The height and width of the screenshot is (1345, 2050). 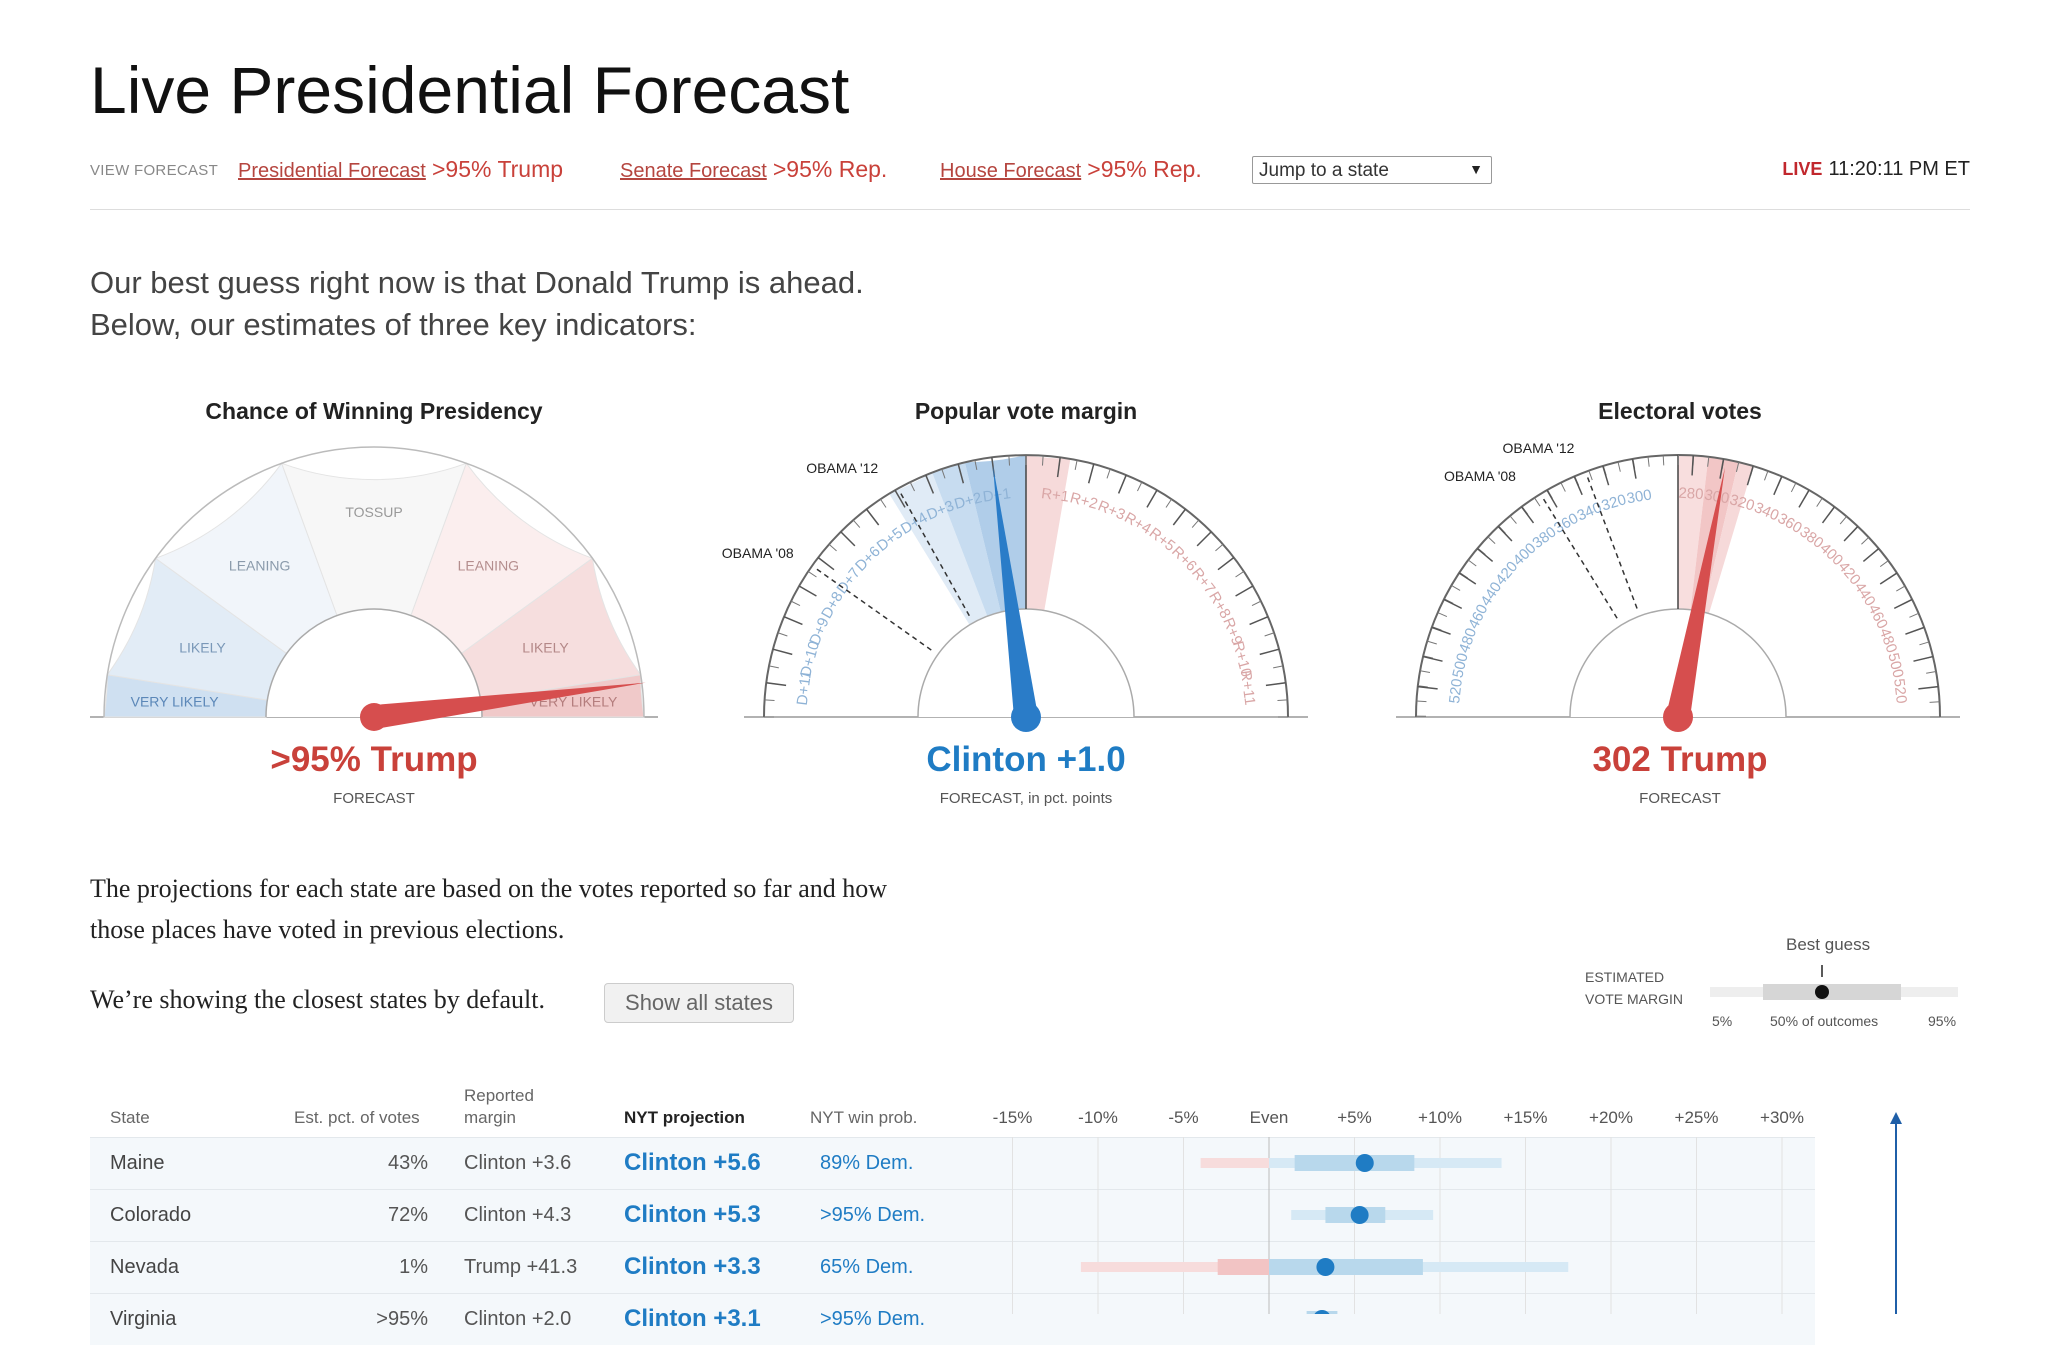 I want to click on up-arrow-icon, so click(x=1896, y=1118).